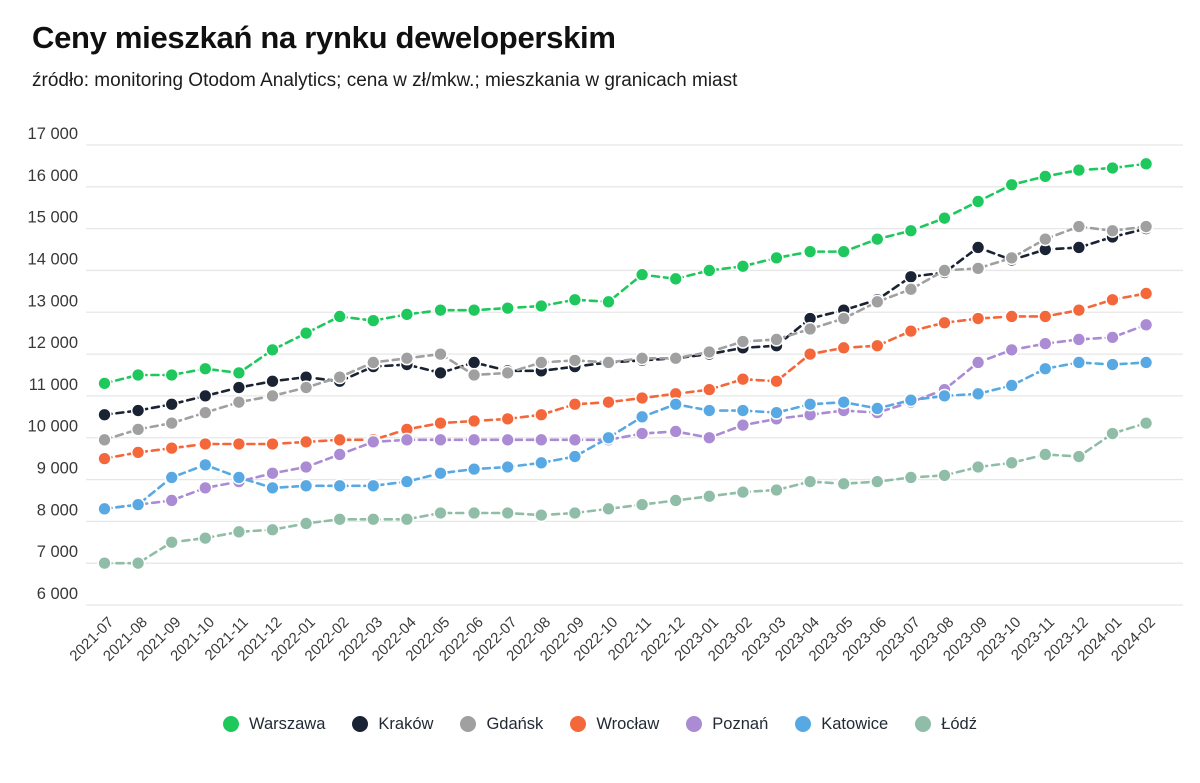 This screenshot has height=783, width=1200. I want to click on page-title: Ceny mieszkań na rynku deweloperskim, so click(324, 37).